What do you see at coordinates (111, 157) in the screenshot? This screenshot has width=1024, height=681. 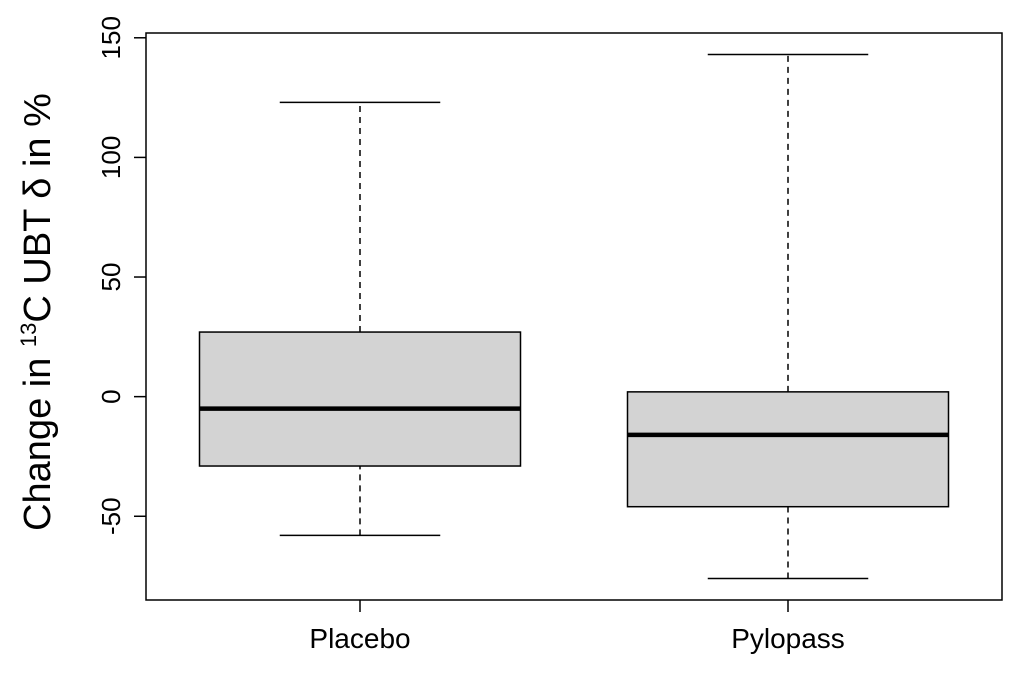 I see `y-tick-label: 100` at bounding box center [111, 157].